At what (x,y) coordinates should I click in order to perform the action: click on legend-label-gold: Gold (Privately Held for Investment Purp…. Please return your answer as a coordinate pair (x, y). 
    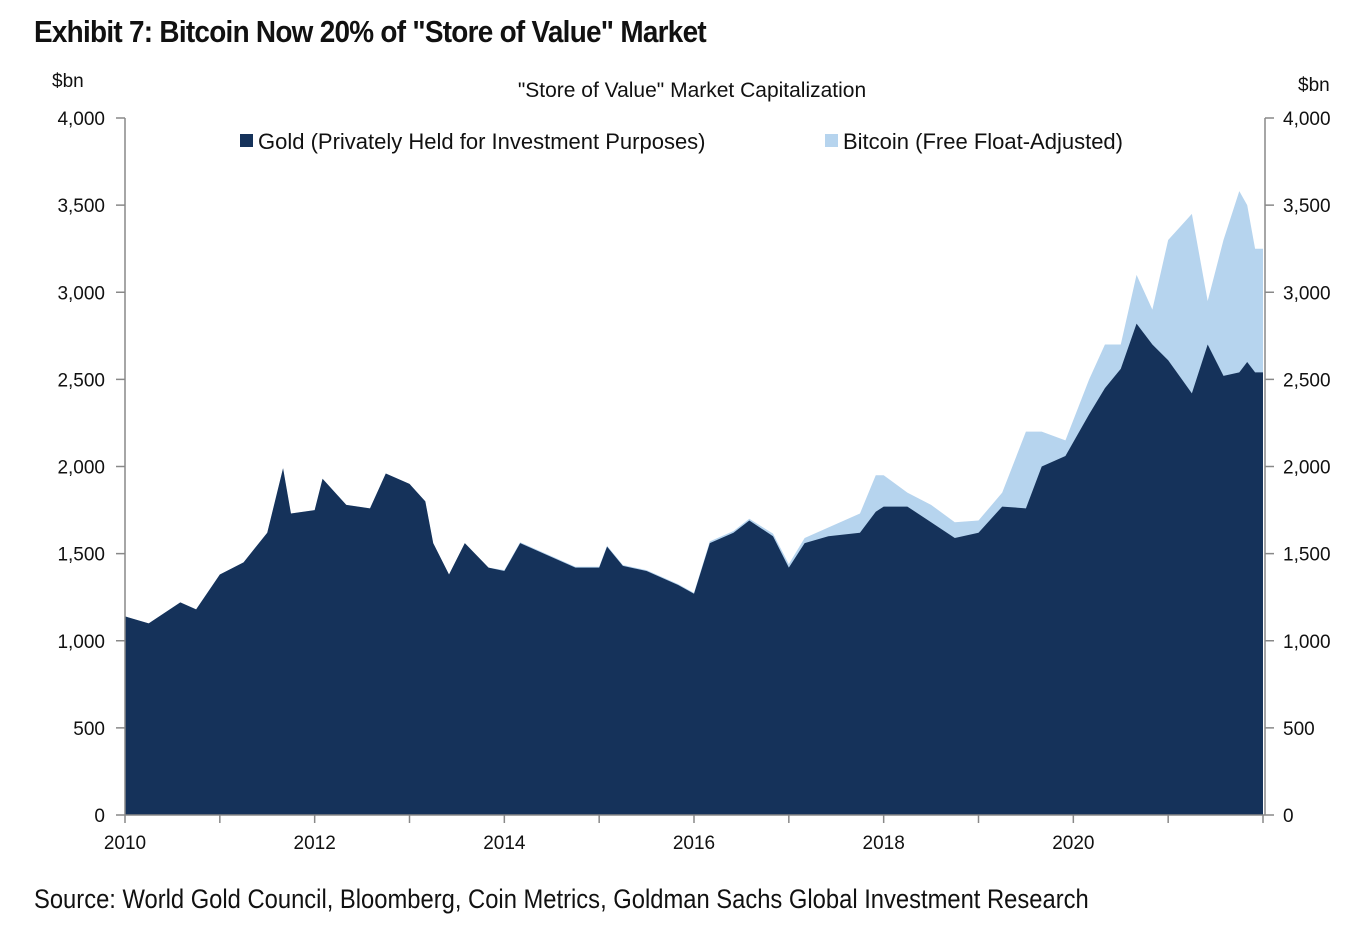
    Looking at the image, I should click on (482, 141).